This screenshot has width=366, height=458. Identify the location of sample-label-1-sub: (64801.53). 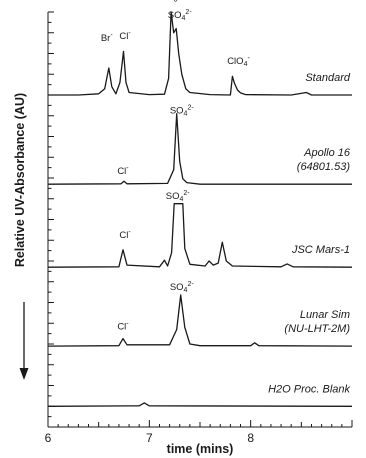
(324, 167).